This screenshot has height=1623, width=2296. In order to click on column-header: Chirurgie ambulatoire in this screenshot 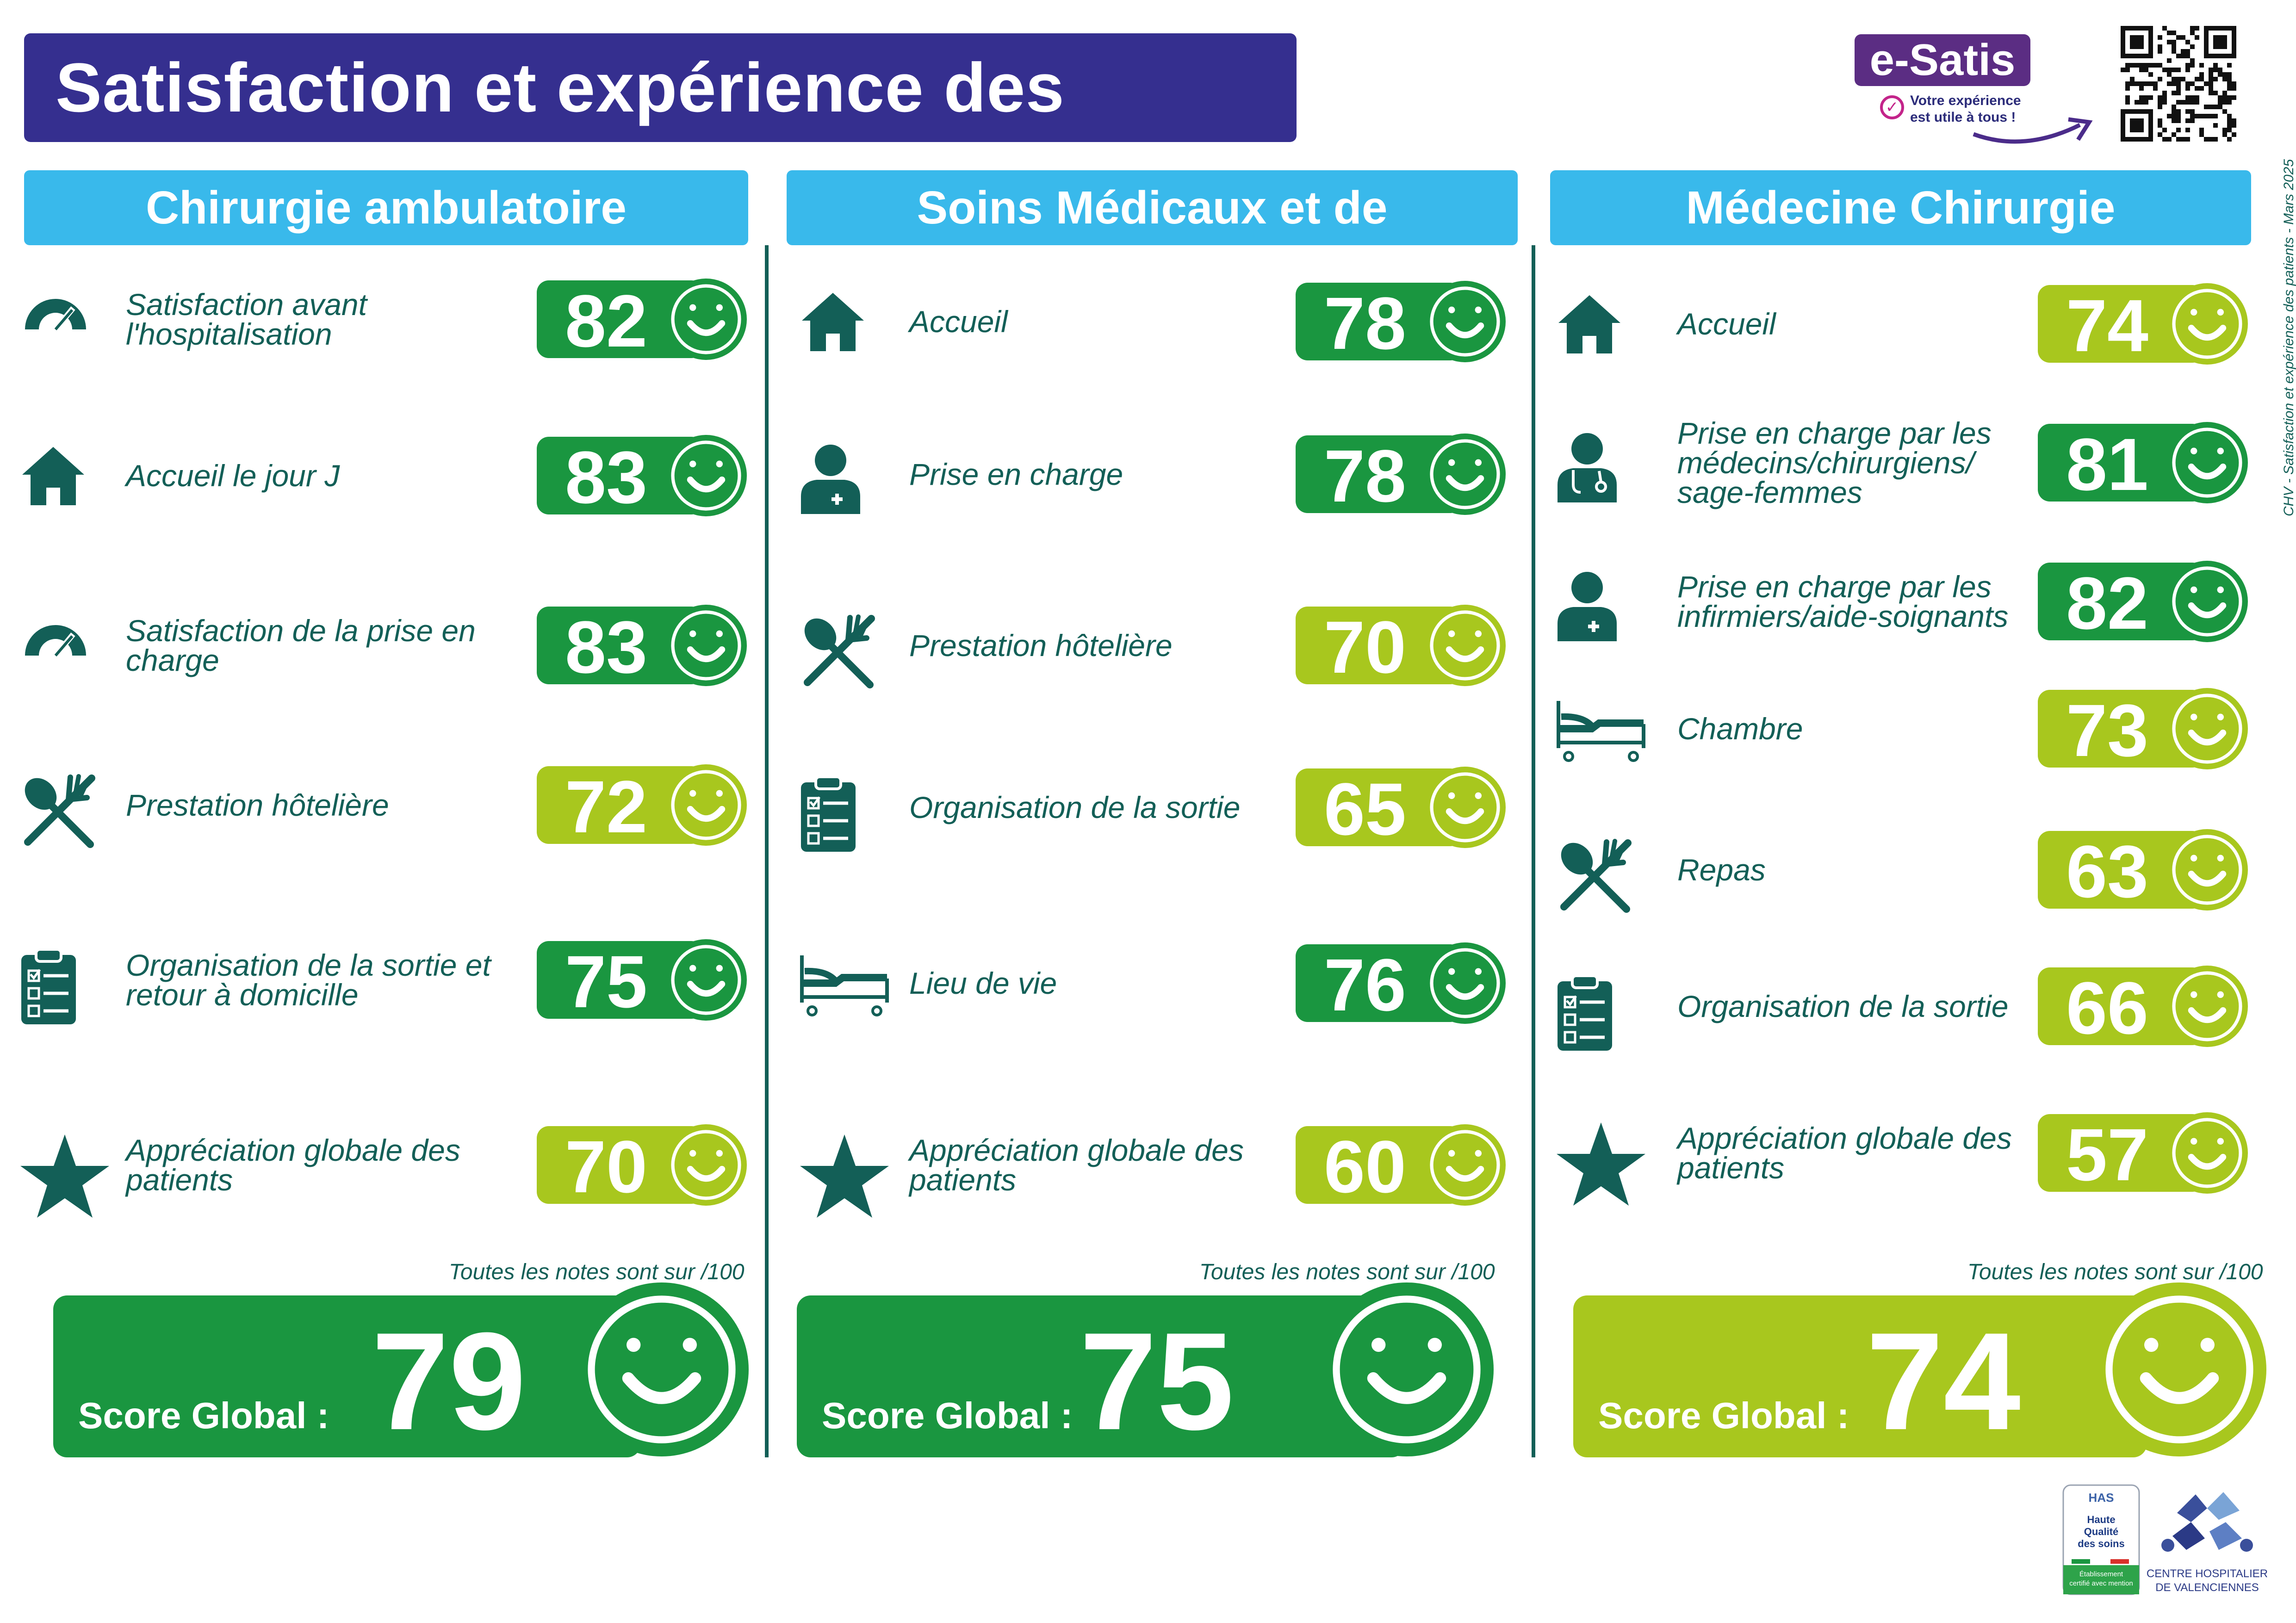, I will do `click(386, 207)`.